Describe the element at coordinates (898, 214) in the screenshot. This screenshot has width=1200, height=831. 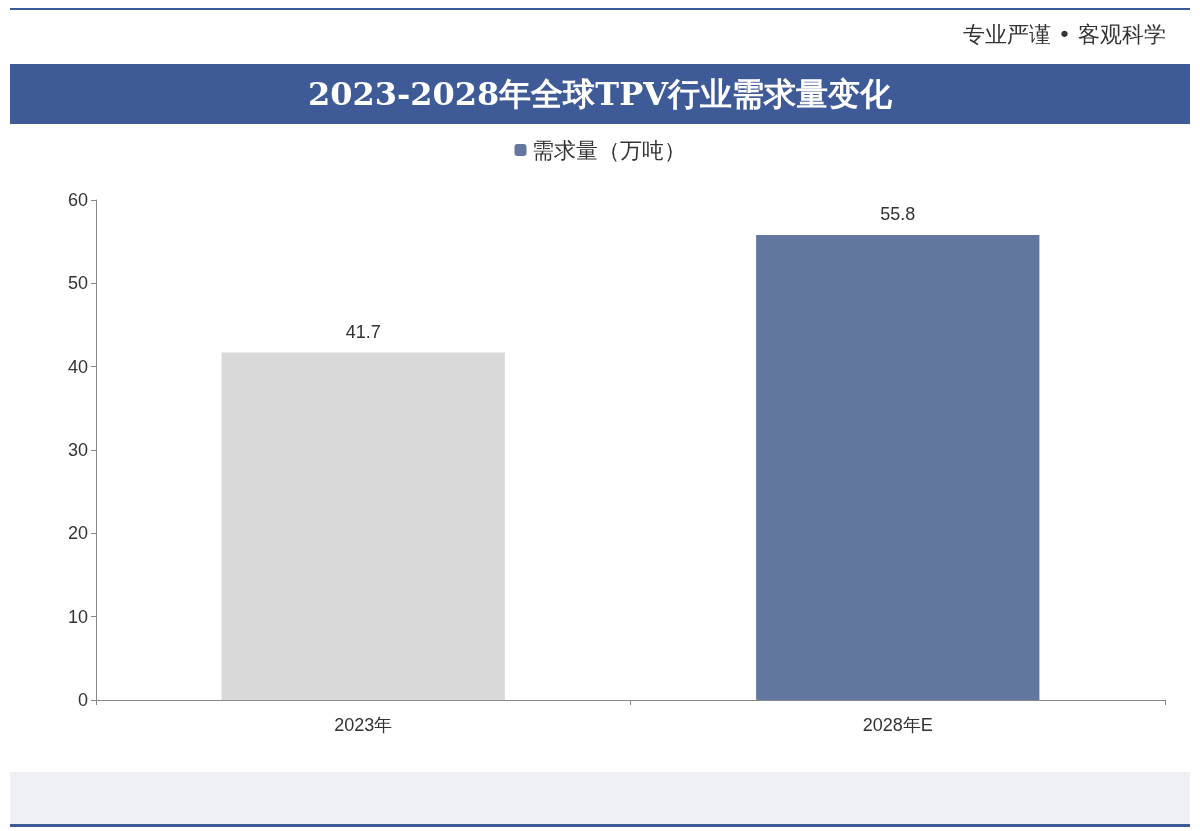
I see `data-label: 55.8` at that location.